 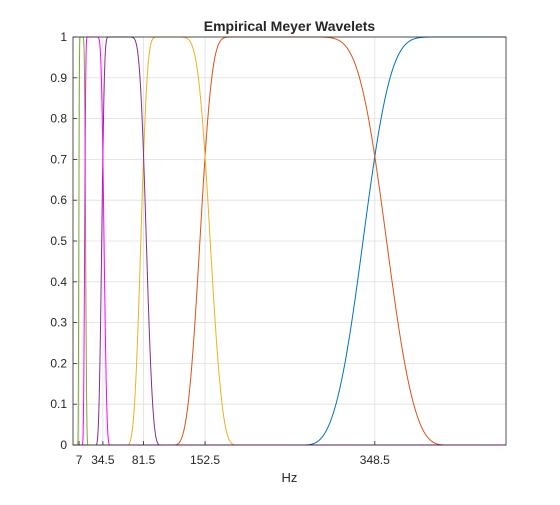 What do you see at coordinates (63, 37) in the screenshot?
I see `y-tick-label: 1` at bounding box center [63, 37].